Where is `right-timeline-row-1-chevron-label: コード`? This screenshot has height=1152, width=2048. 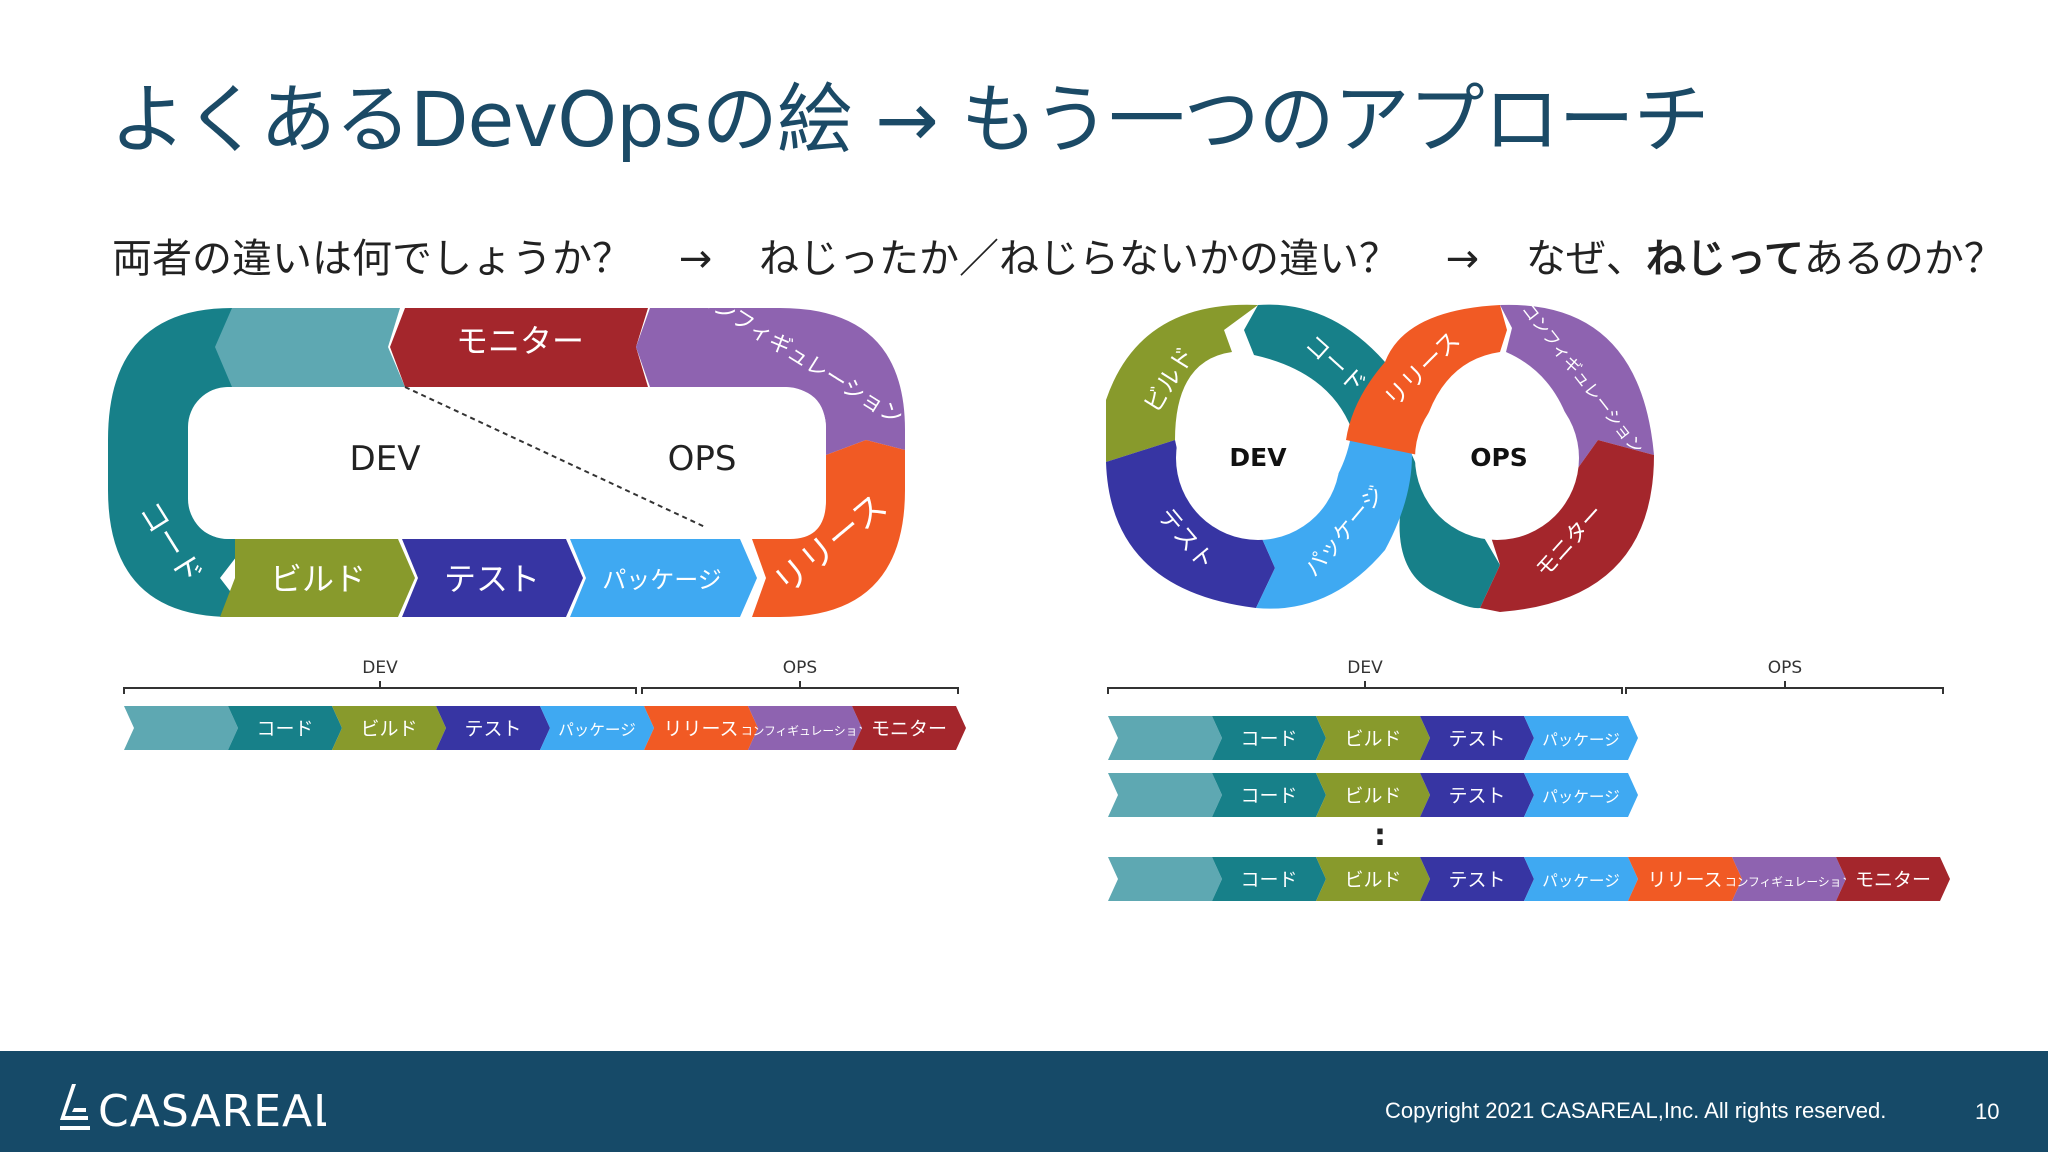 right-timeline-row-1-chevron-label: コード is located at coordinates (1268, 739).